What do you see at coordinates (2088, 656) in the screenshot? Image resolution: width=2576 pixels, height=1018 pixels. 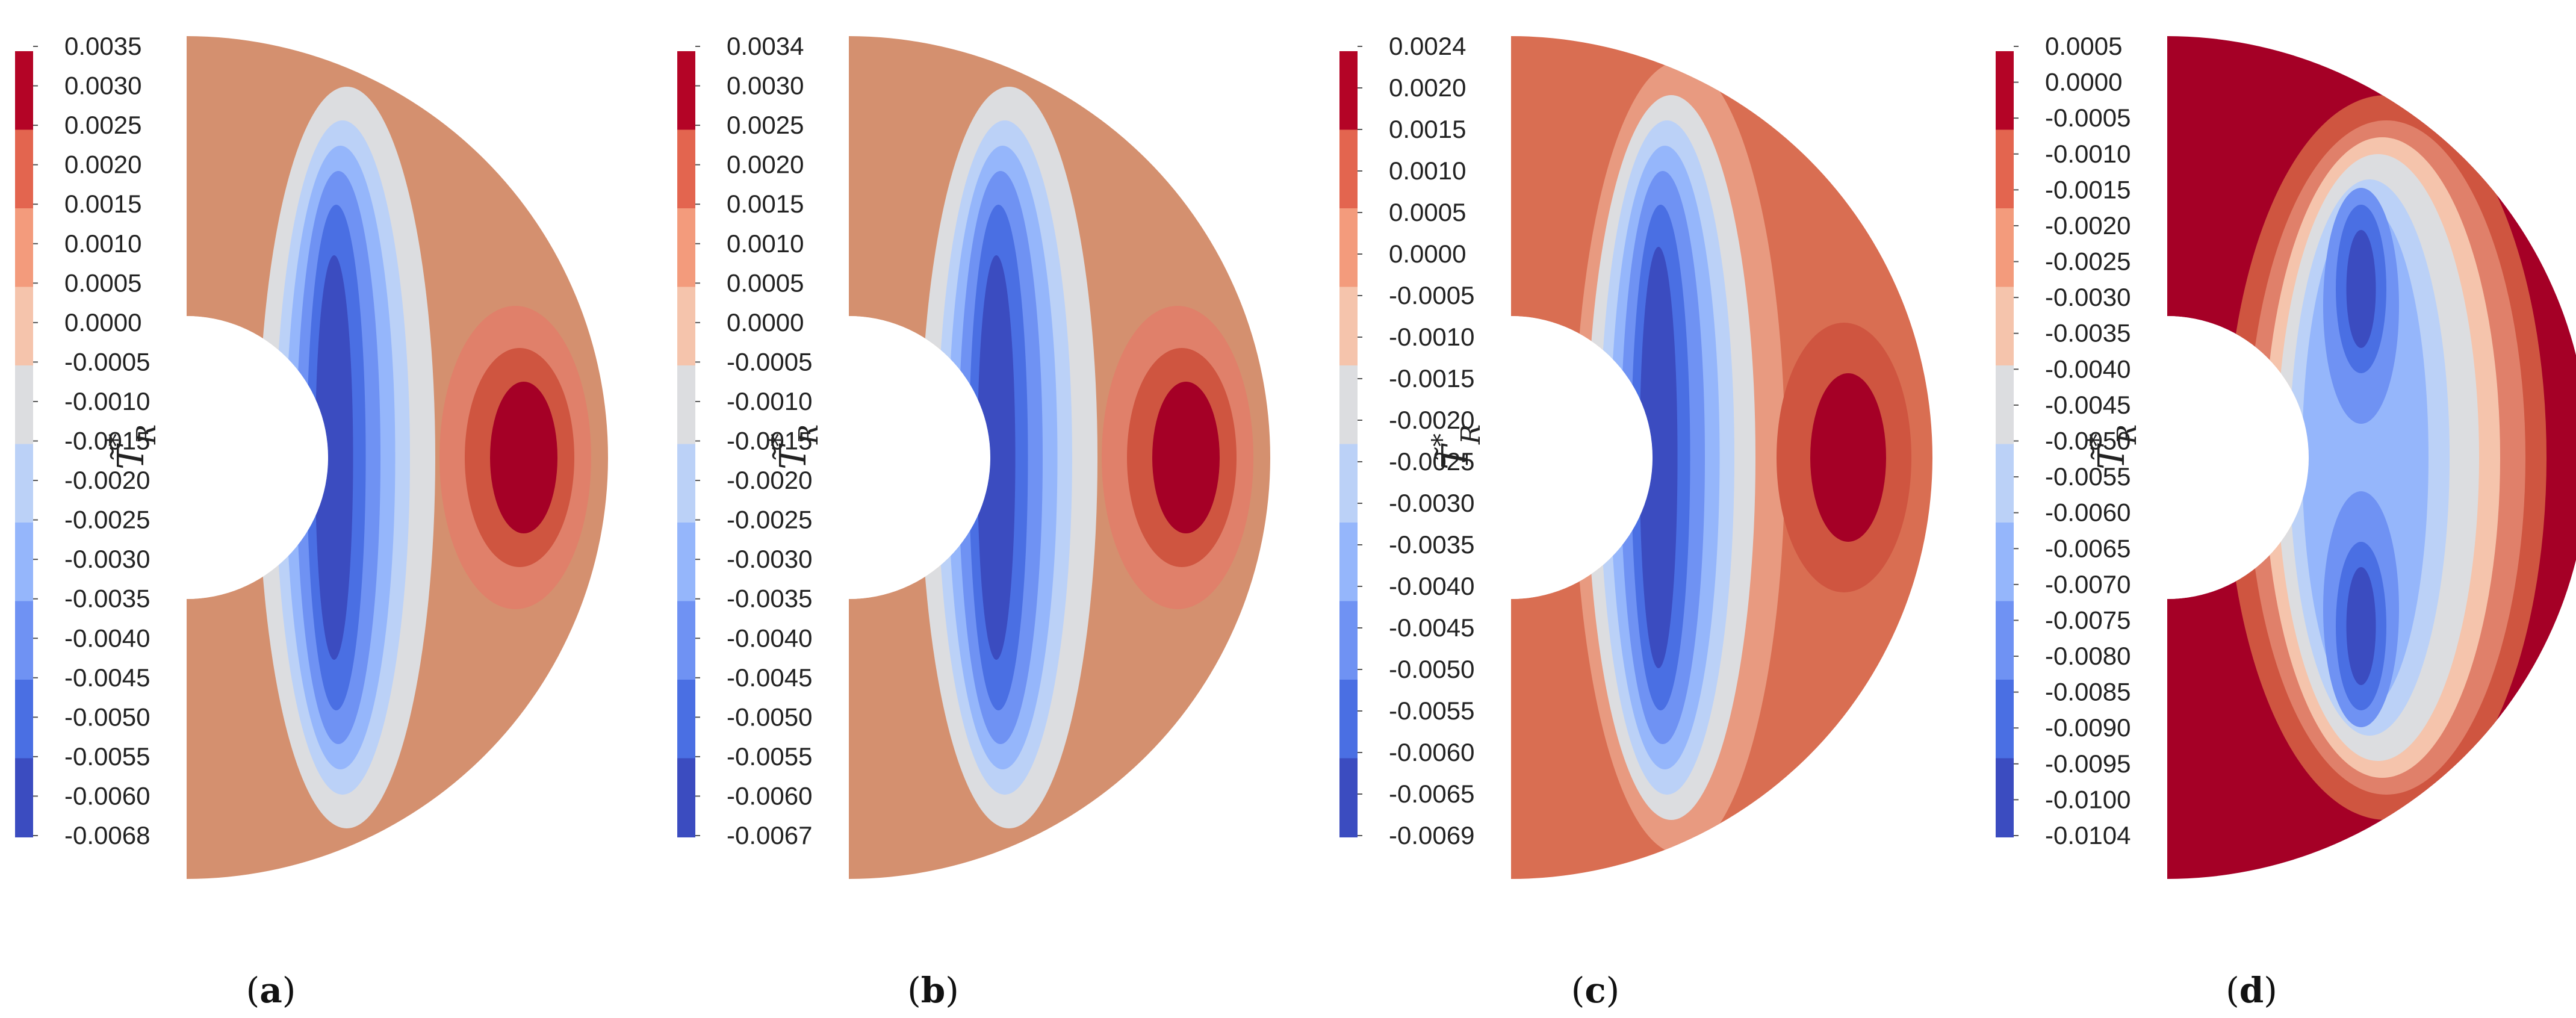 I see `colorbar-tick-label: -0.0080` at bounding box center [2088, 656].